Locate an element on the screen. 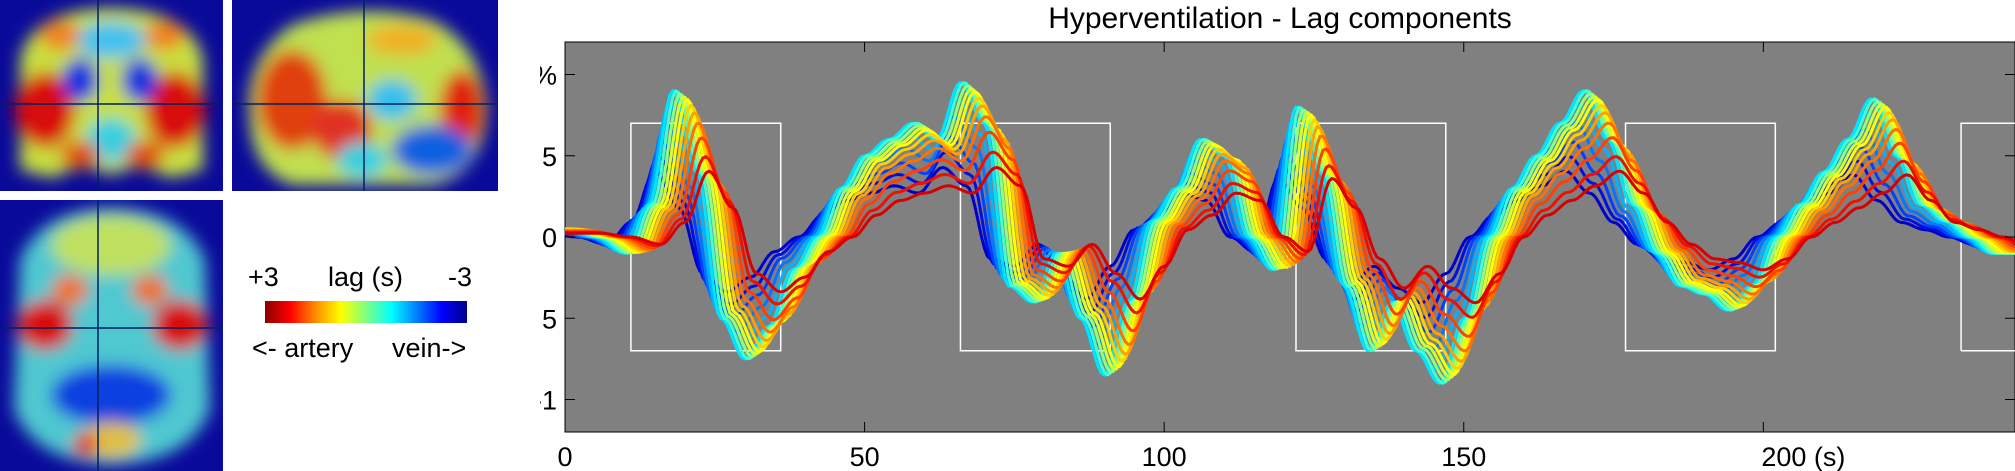 This screenshot has width=2015, height=471. y-tick-label: -0.5 is located at coordinates (548, 319).